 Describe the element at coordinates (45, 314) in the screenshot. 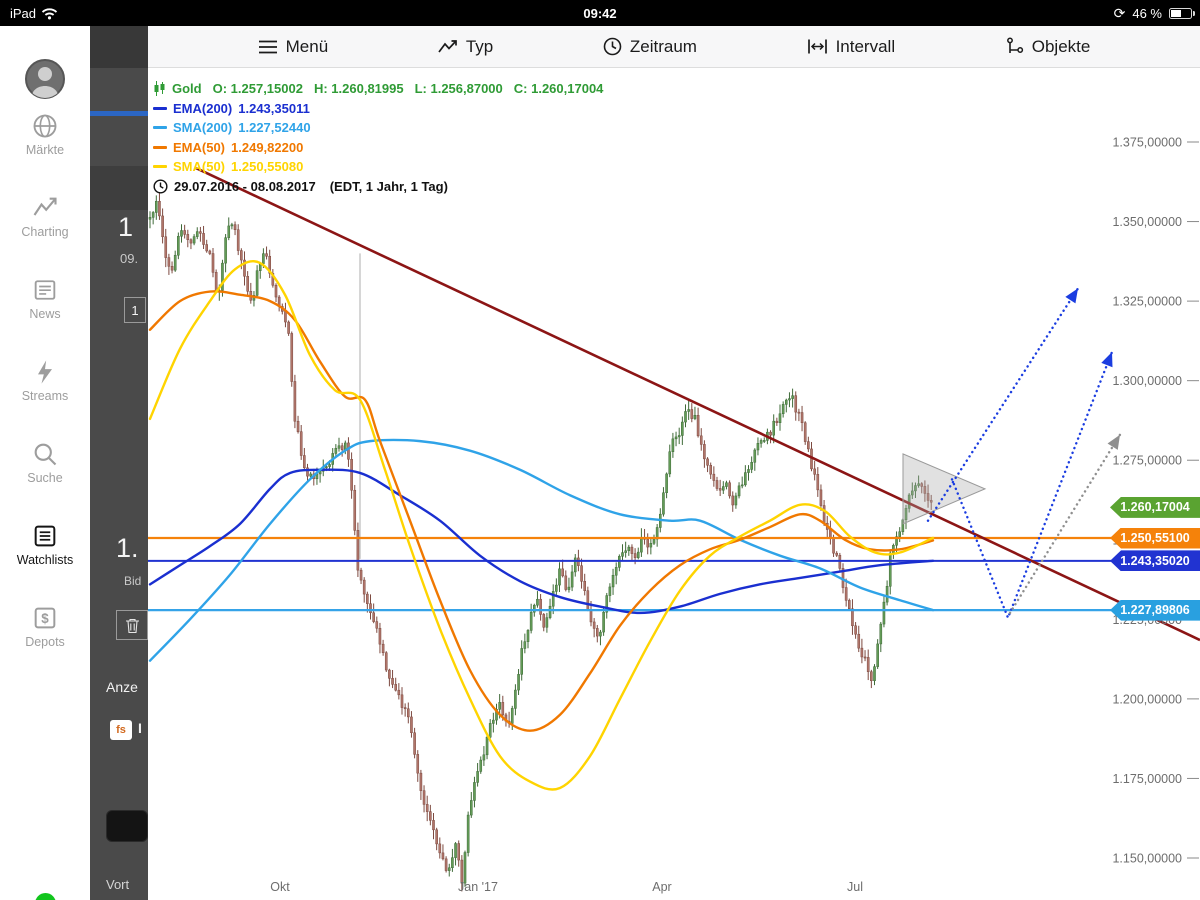

I see `sidebar-label-news: News` at that location.